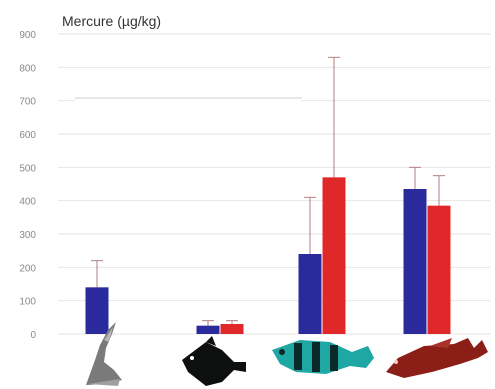  What do you see at coordinates (104, 354) in the screenshot?
I see `shellfish-icon` at bounding box center [104, 354].